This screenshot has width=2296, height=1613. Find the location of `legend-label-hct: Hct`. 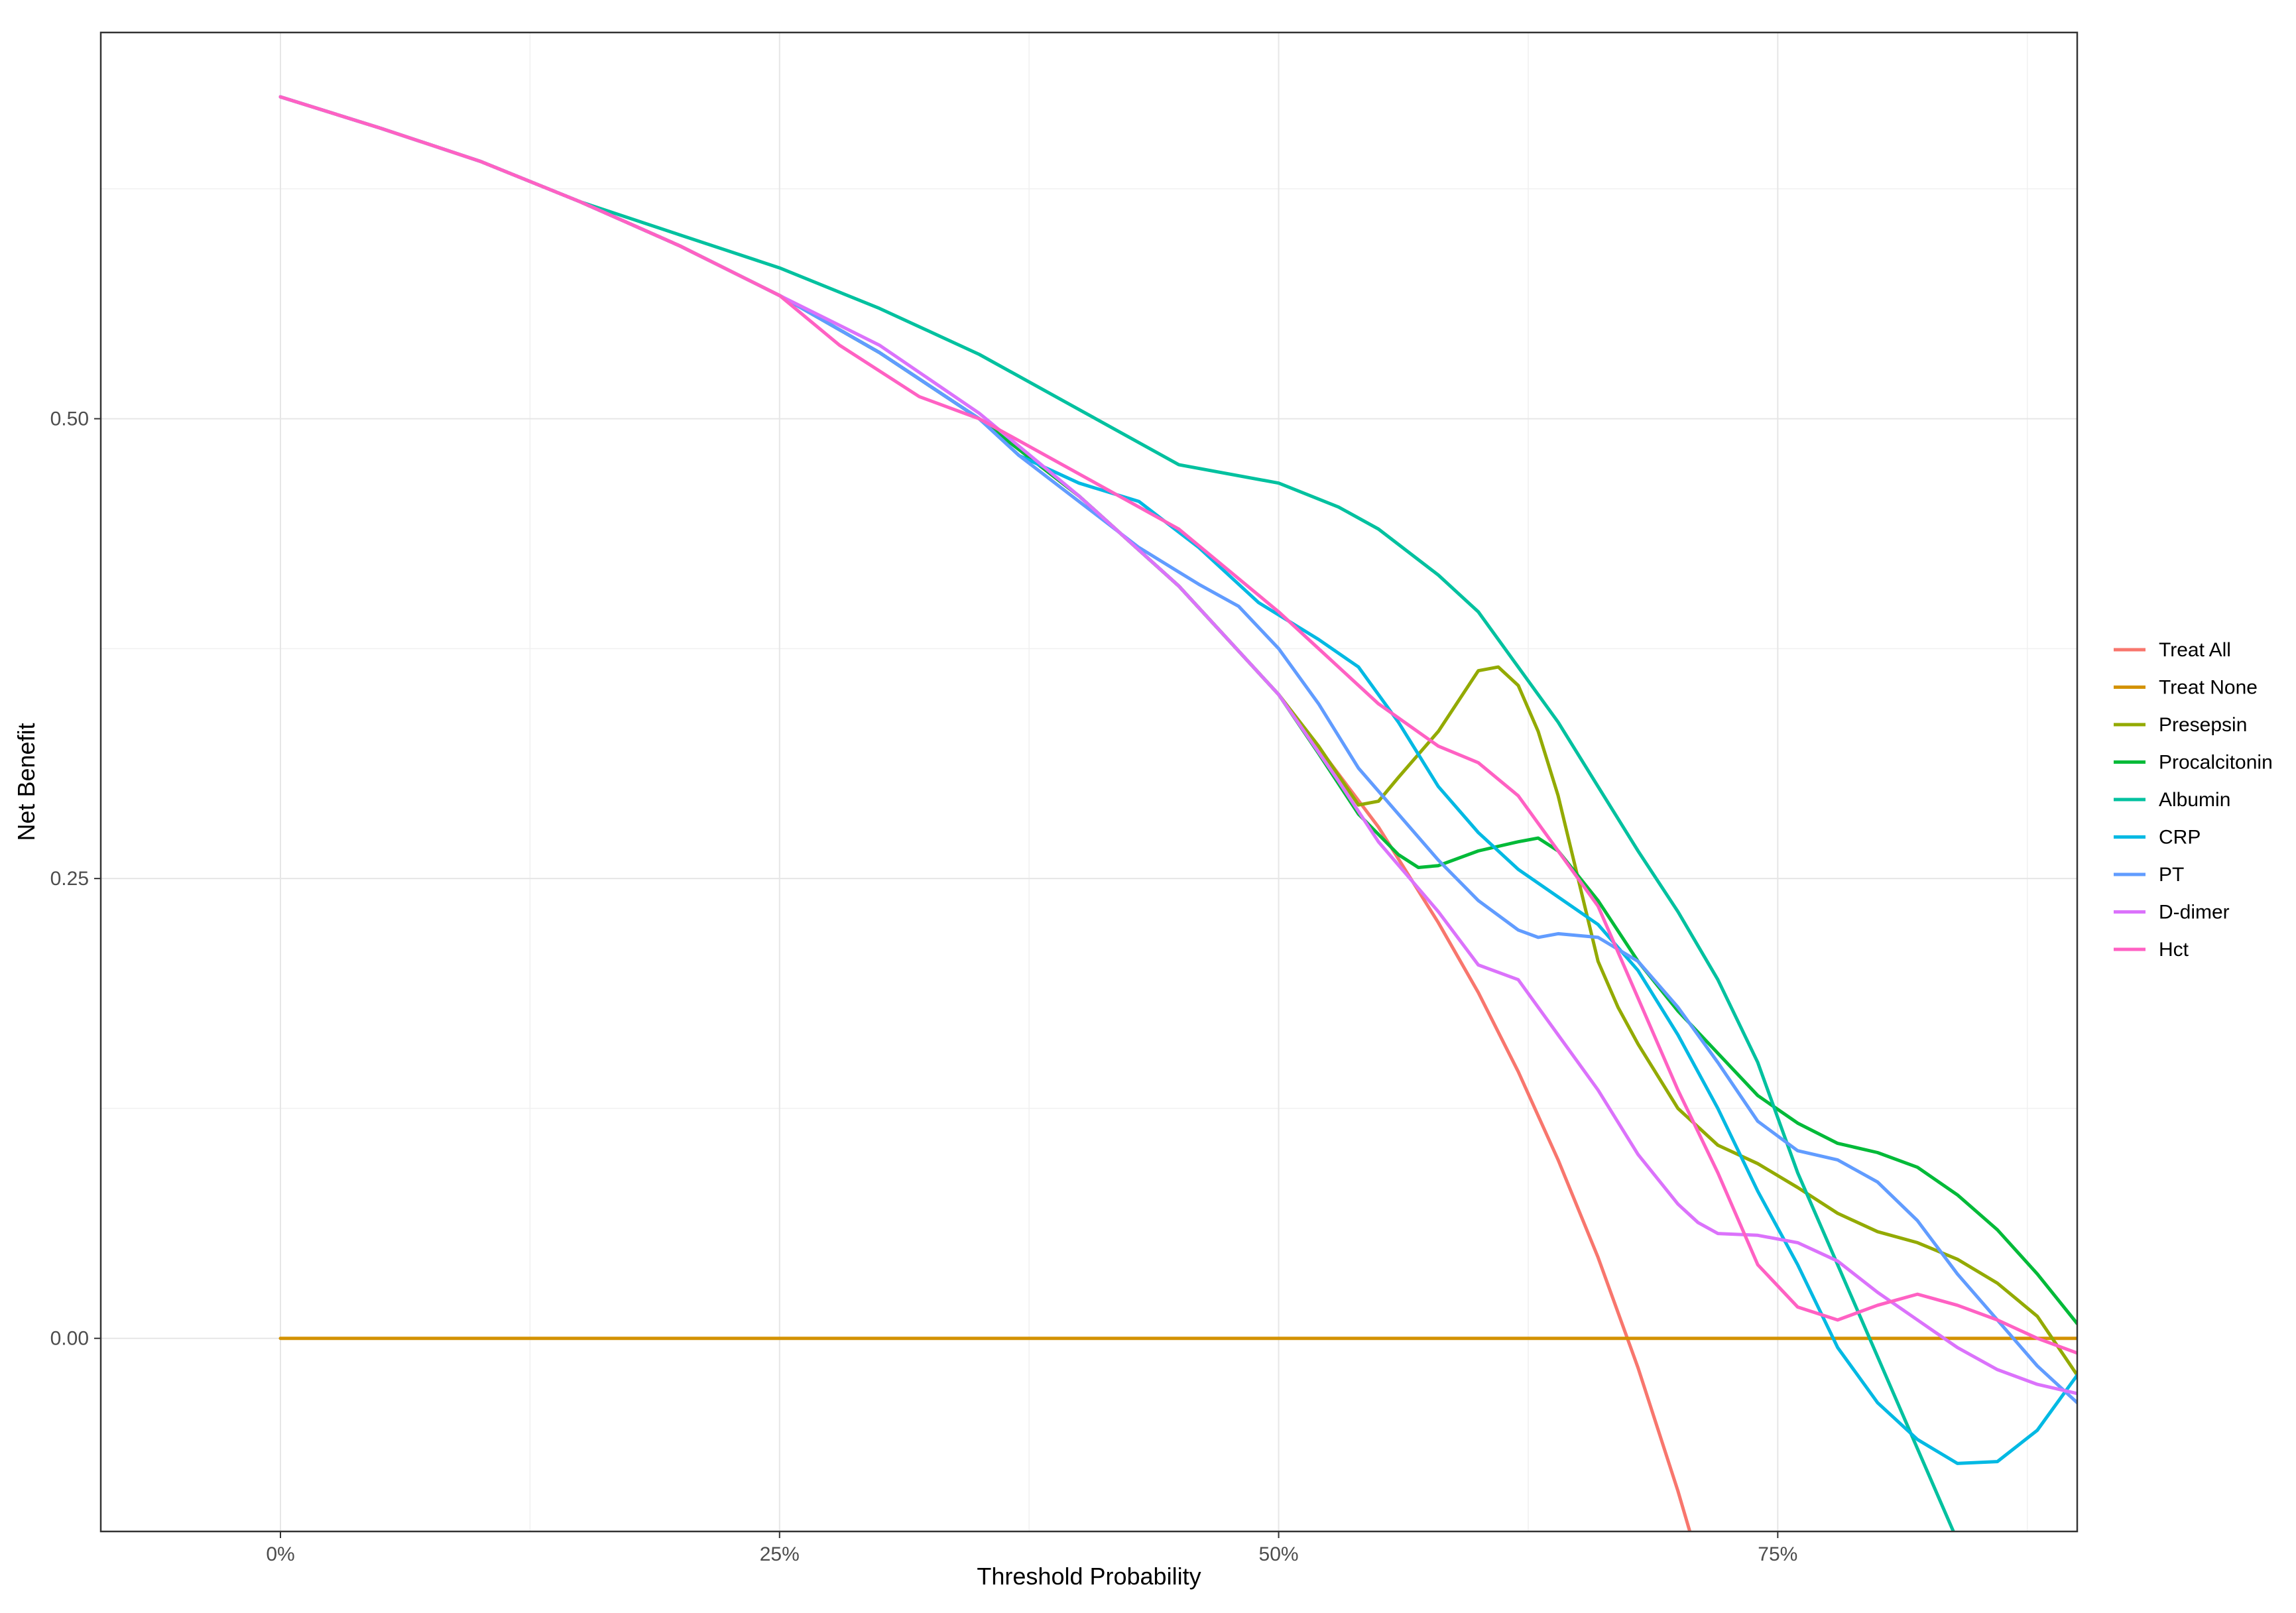

legend-label-hct: Hct is located at coordinates (2174, 950).